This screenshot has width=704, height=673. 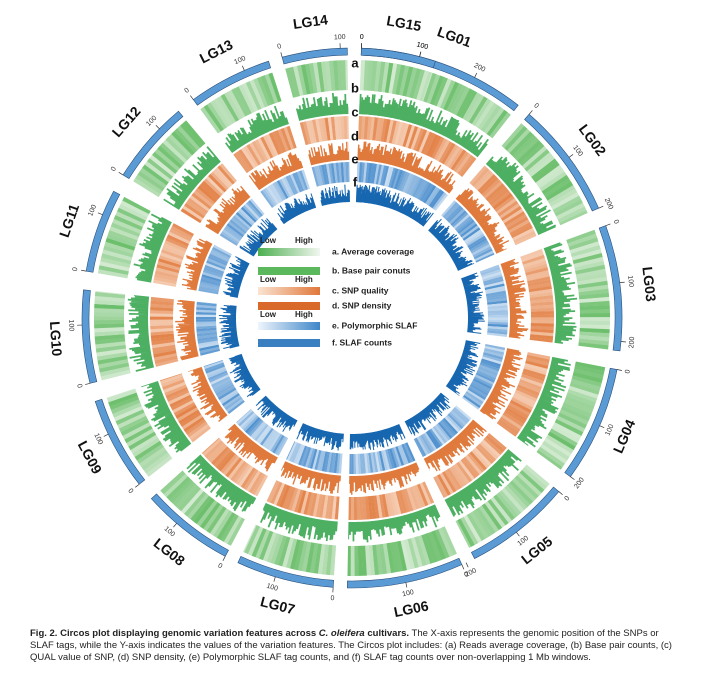 I want to click on linkage-group: 0 100 200 LG04, so click(x=541, y=415).